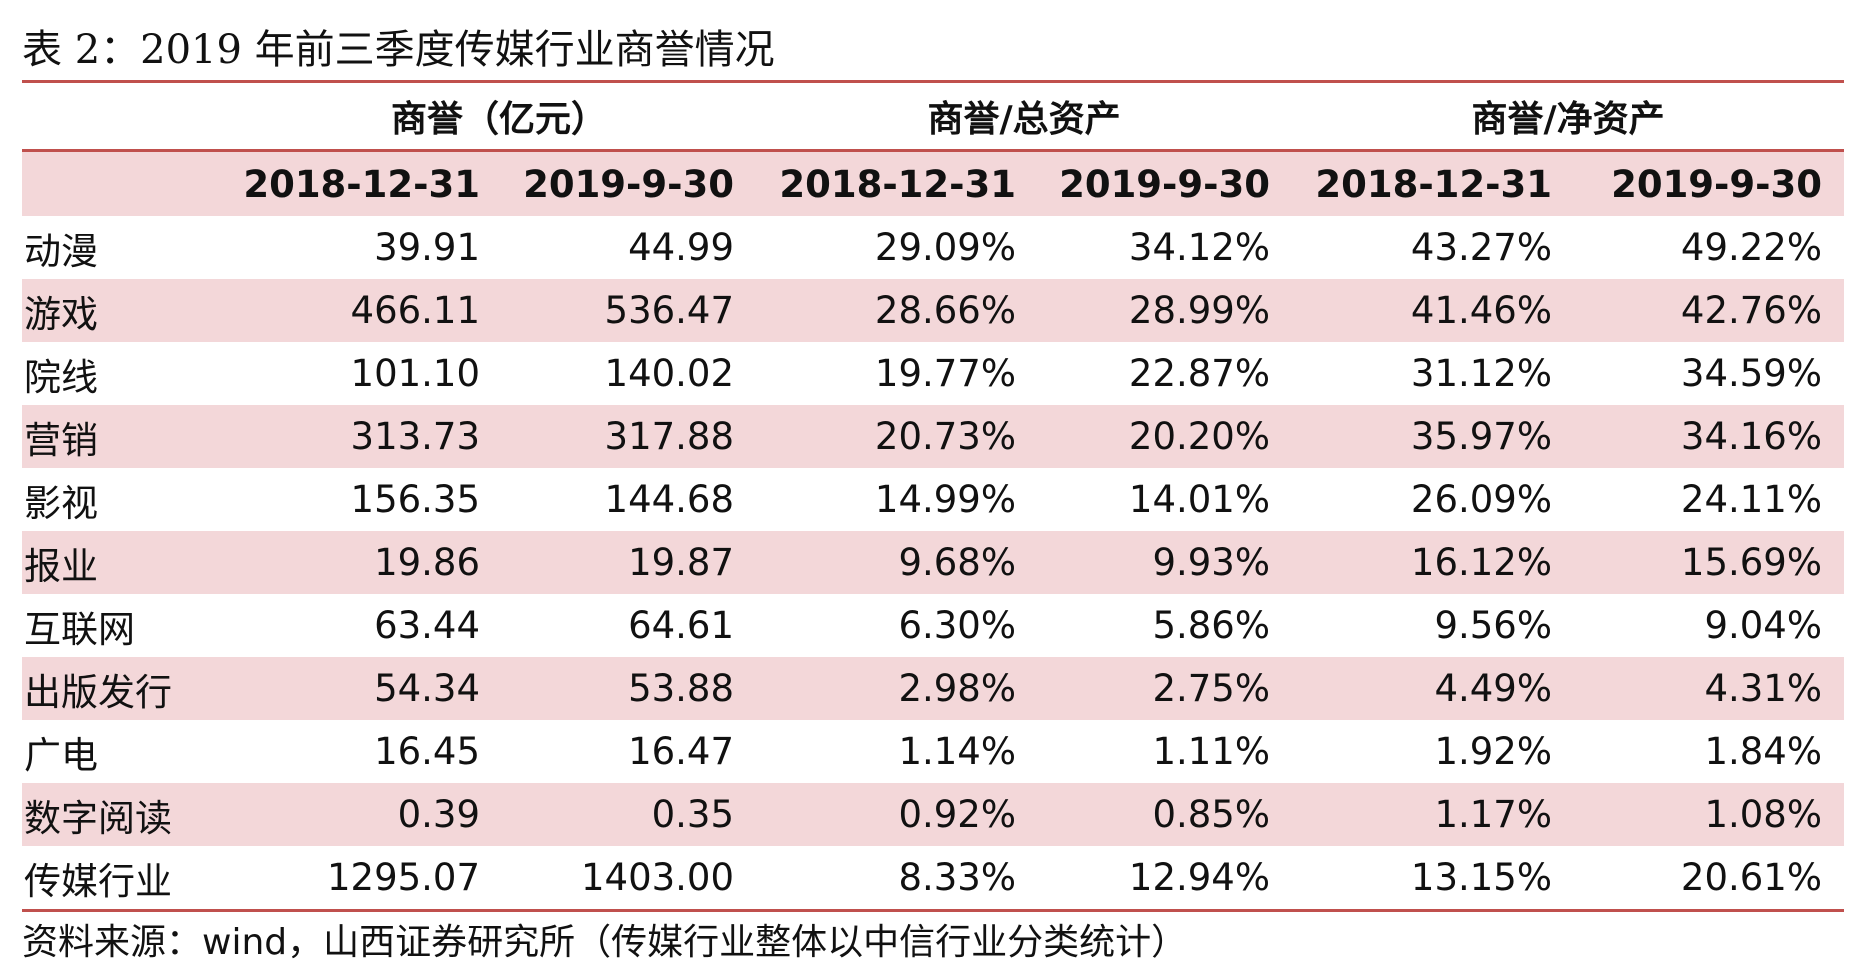 The height and width of the screenshot is (975, 1871). Describe the element at coordinates (372, 436) in the screenshot. I see `table-cell: 313.73` at that location.